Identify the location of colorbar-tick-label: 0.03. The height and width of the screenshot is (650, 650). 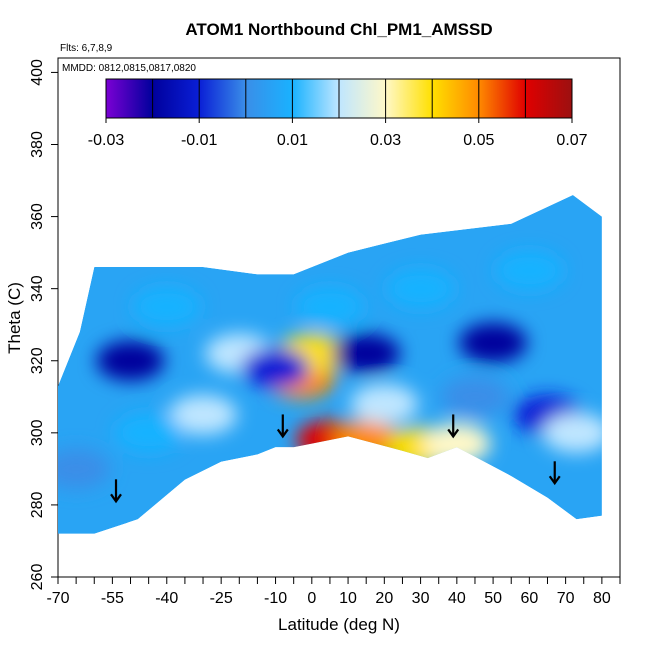
(385, 140).